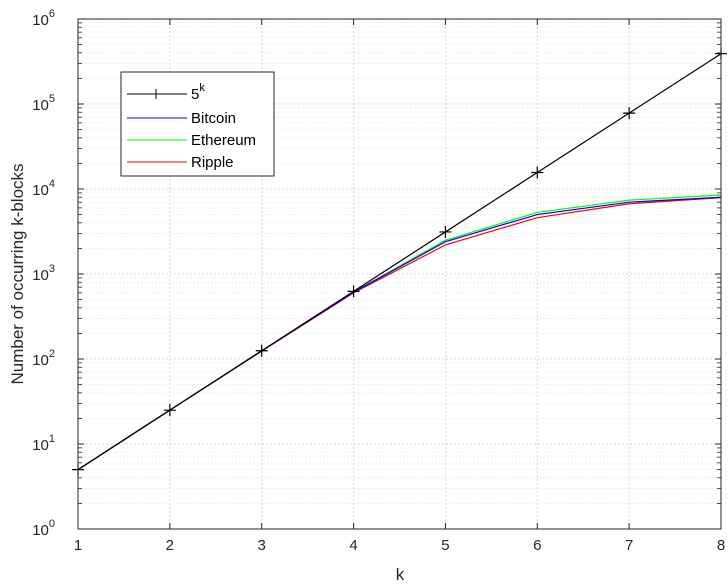 This screenshot has width=728, height=586. Describe the element at coordinates (721, 545) in the screenshot. I see `x-tick-label: 8` at that location.